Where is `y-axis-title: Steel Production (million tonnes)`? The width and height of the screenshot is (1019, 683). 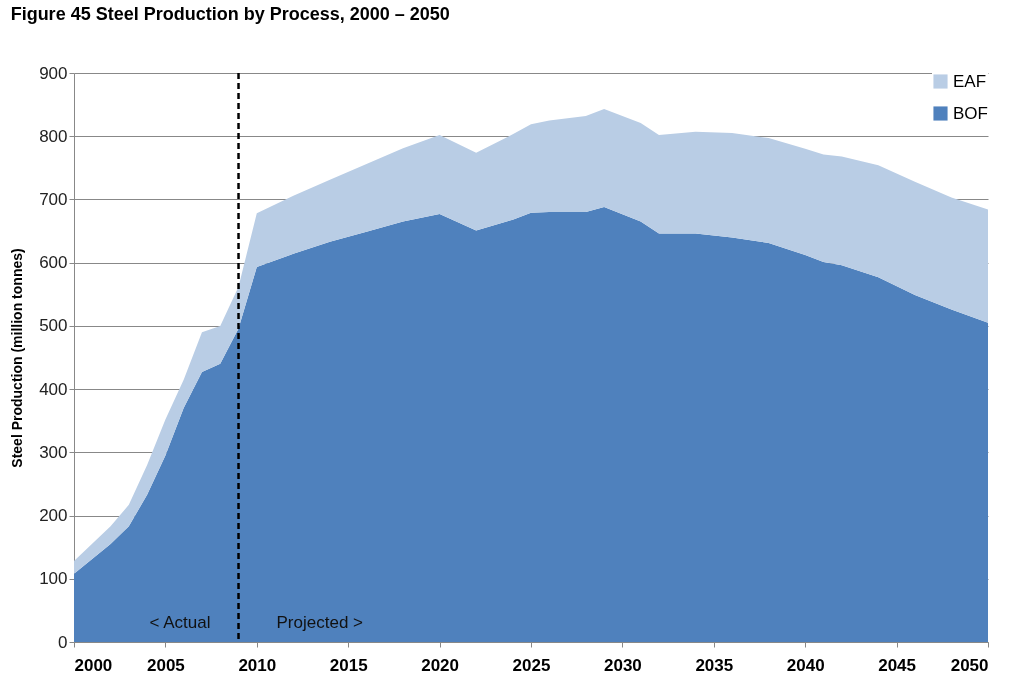
y-axis-title: Steel Production (million tonnes) is located at coordinates (17, 358).